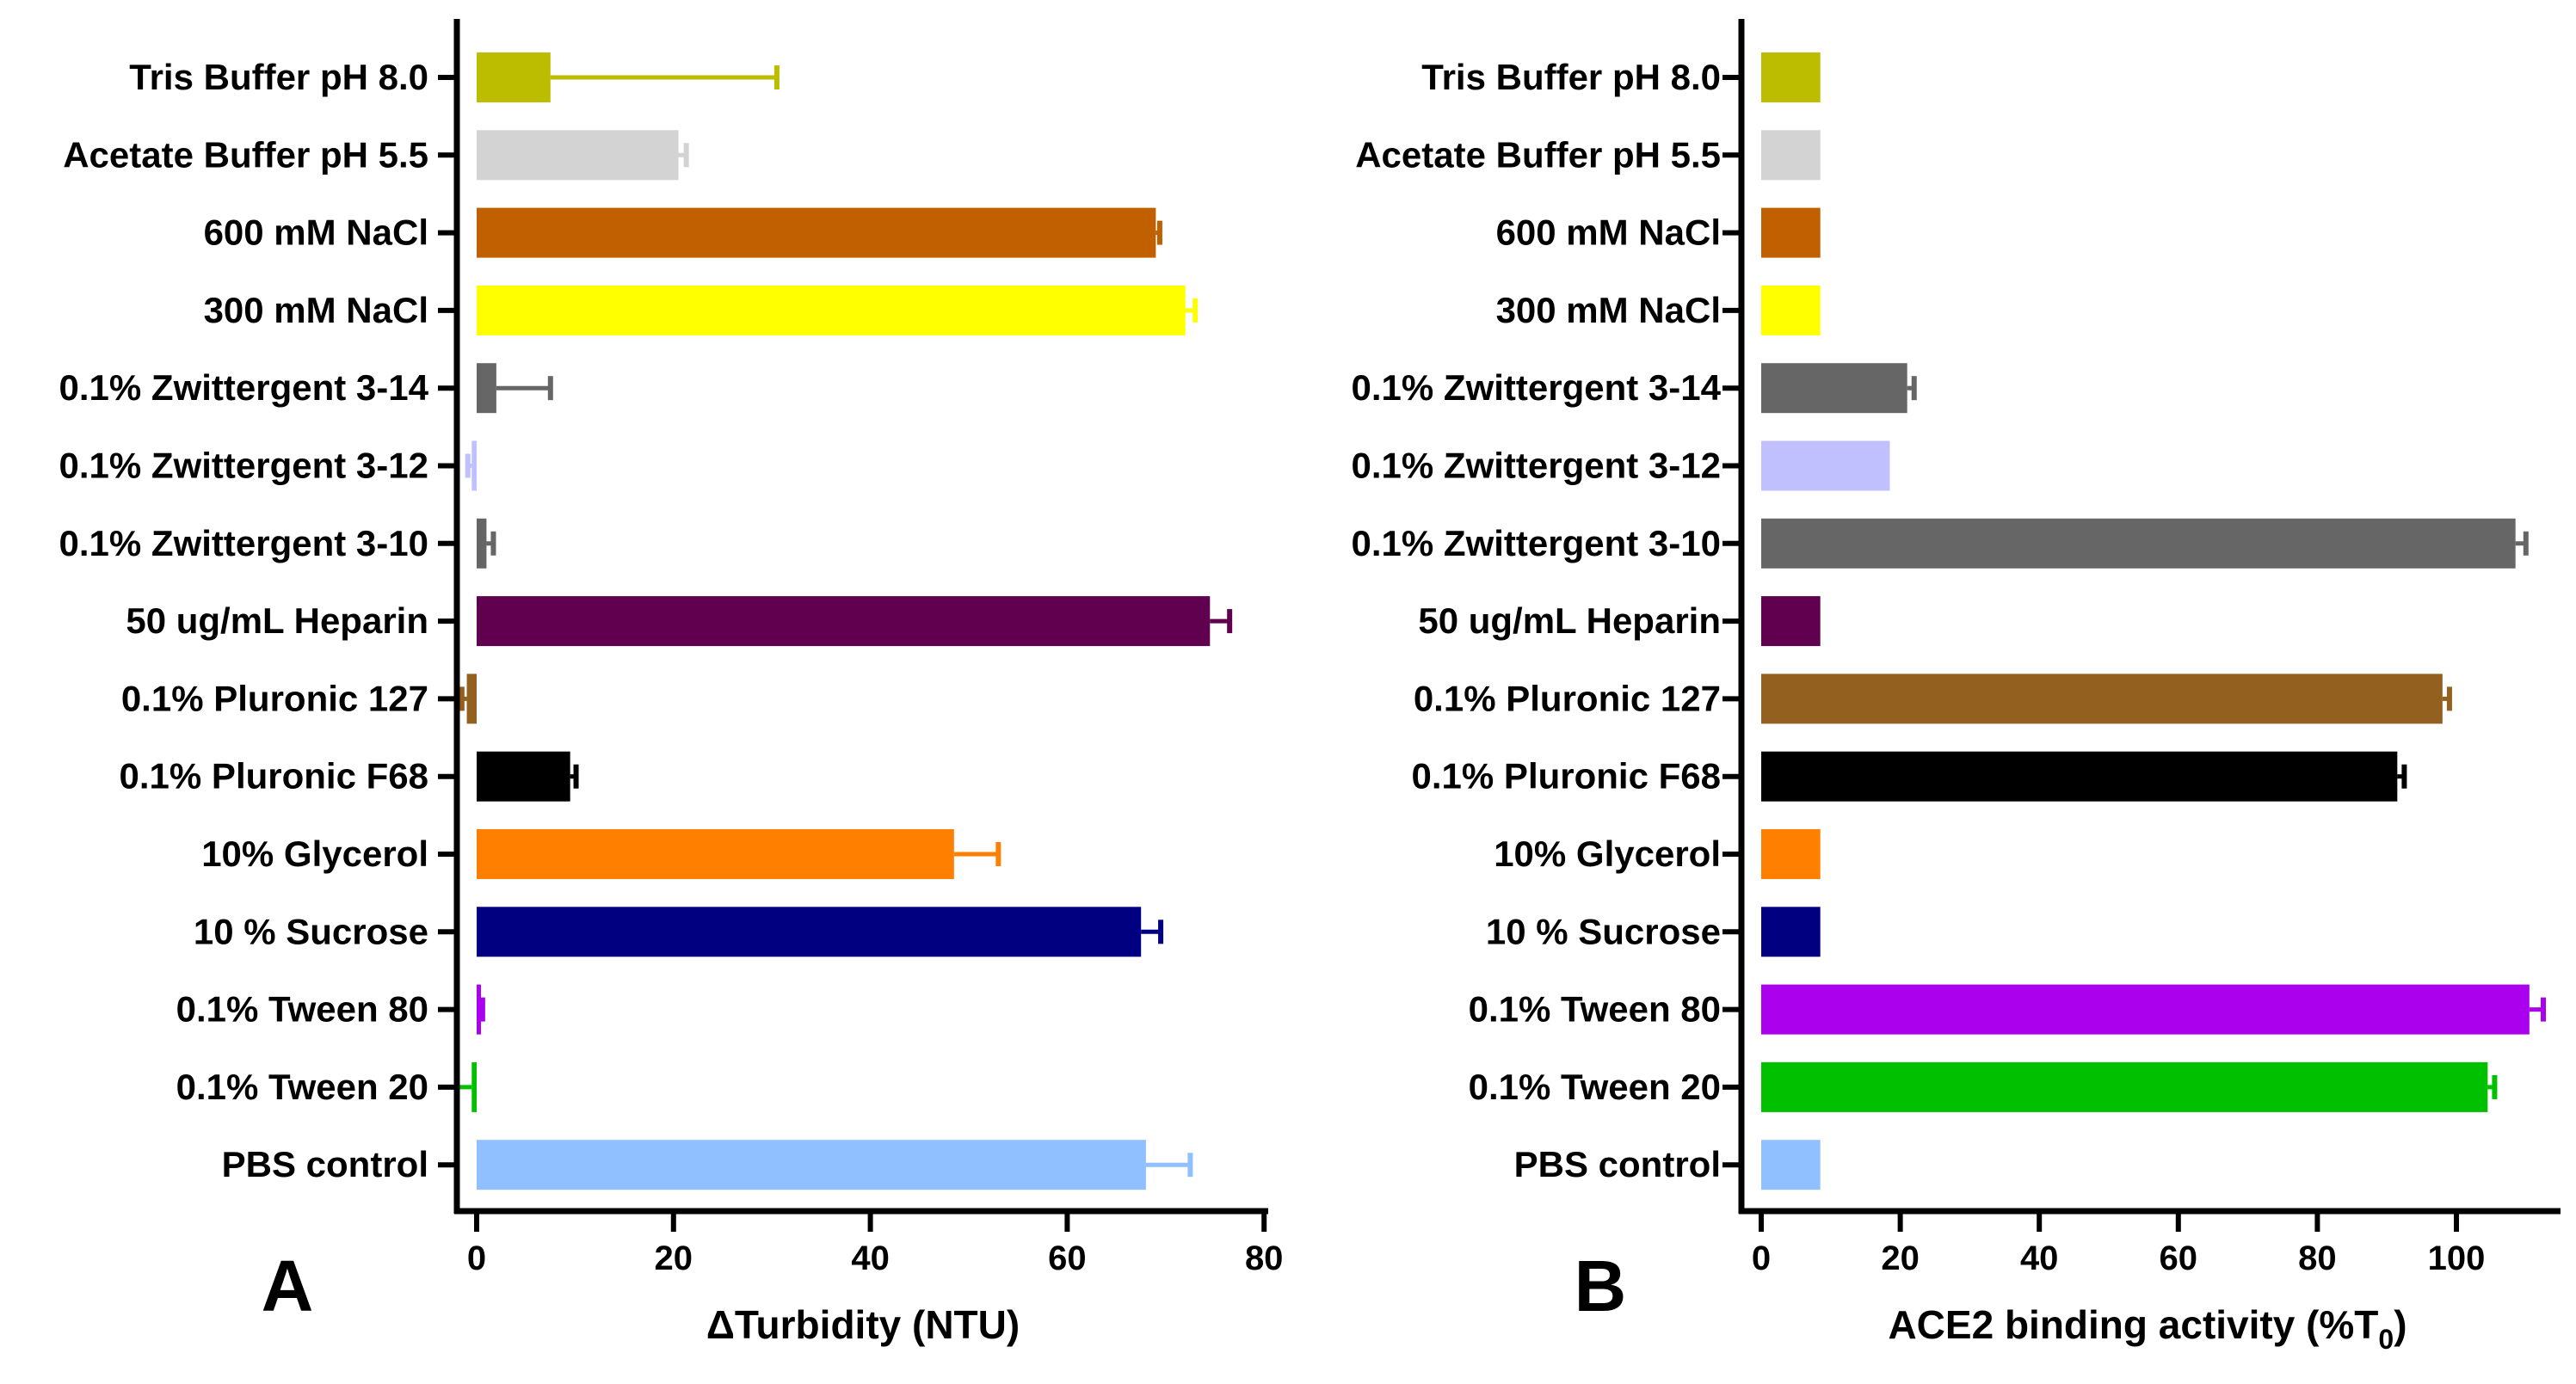  What do you see at coordinates (2386, 1339) in the screenshot?
I see `x-axis-label-subscript: 0` at bounding box center [2386, 1339].